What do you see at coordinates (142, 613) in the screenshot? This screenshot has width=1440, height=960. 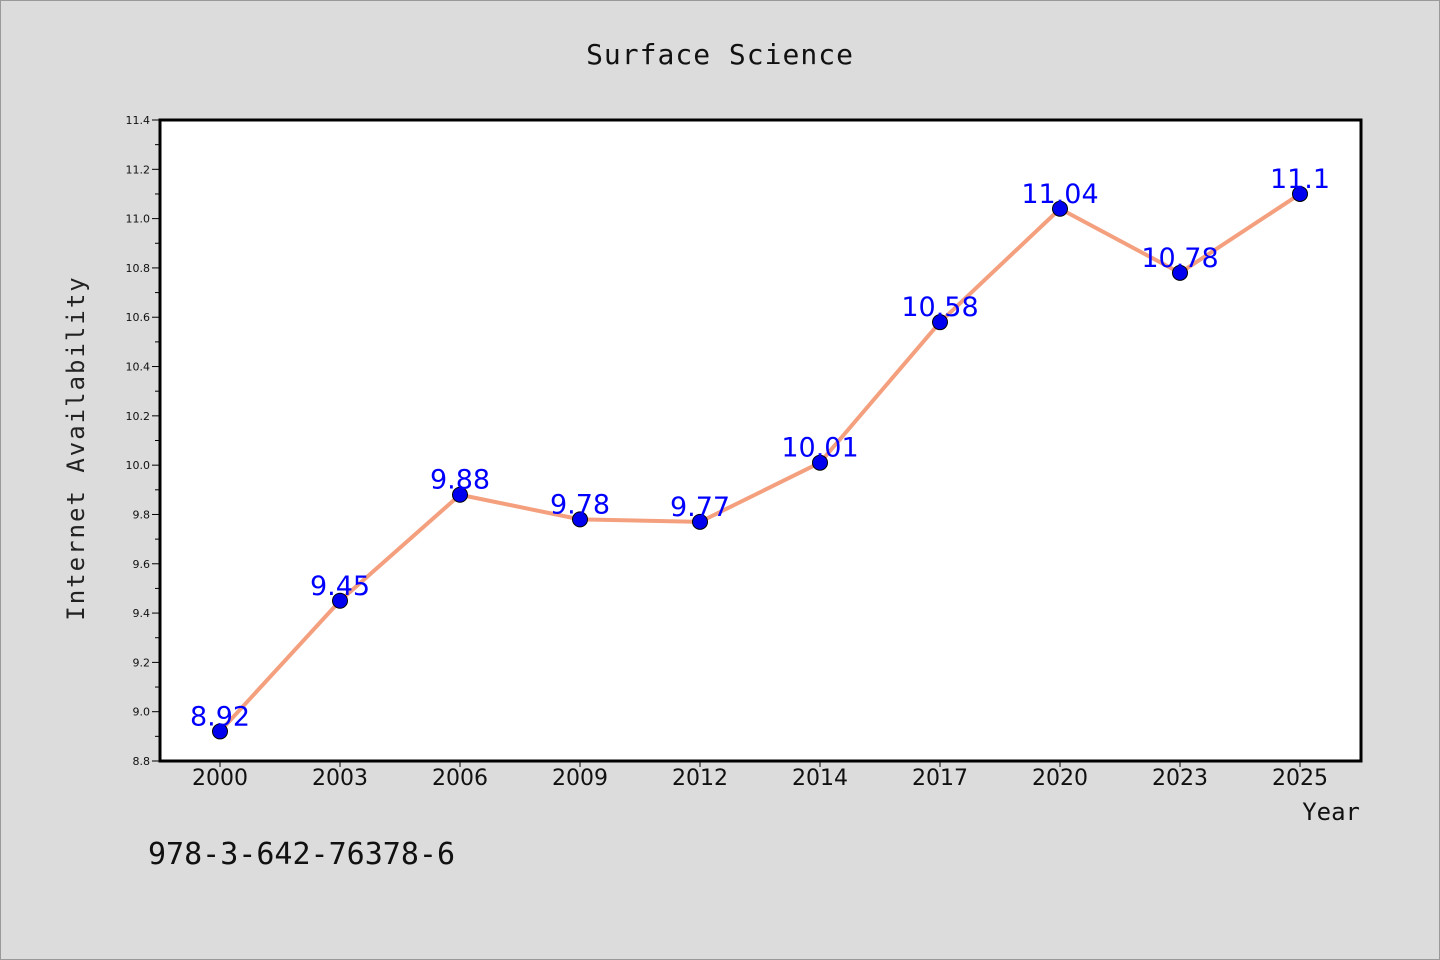 I see `y-tick-label: 9.4` at bounding box center [142, 613].